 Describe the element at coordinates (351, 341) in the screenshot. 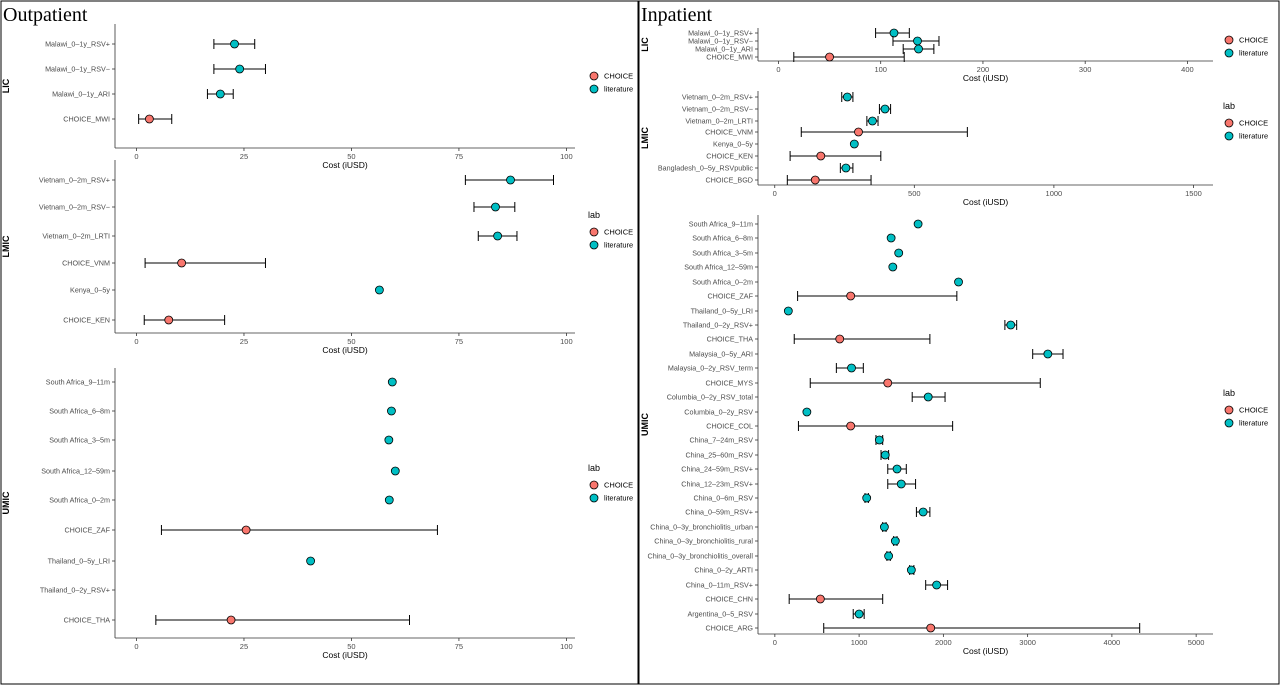

I see `outpatient-lmic-x-tick-label: 50` at that location.